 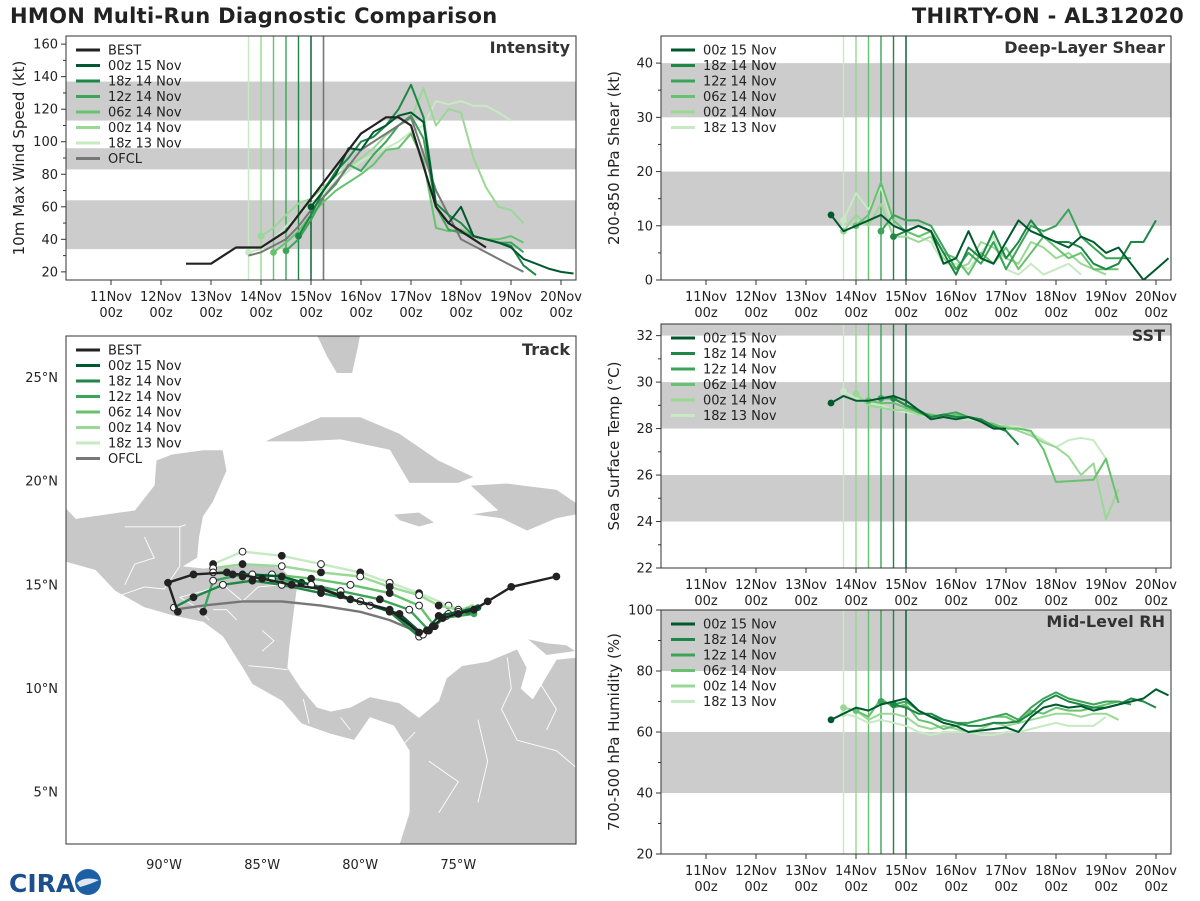 What do you see at coordinates (1106, 871) in the screenshot?
I see `rh-xtick-label: 19Nov` at bounding box center [1106, 871].